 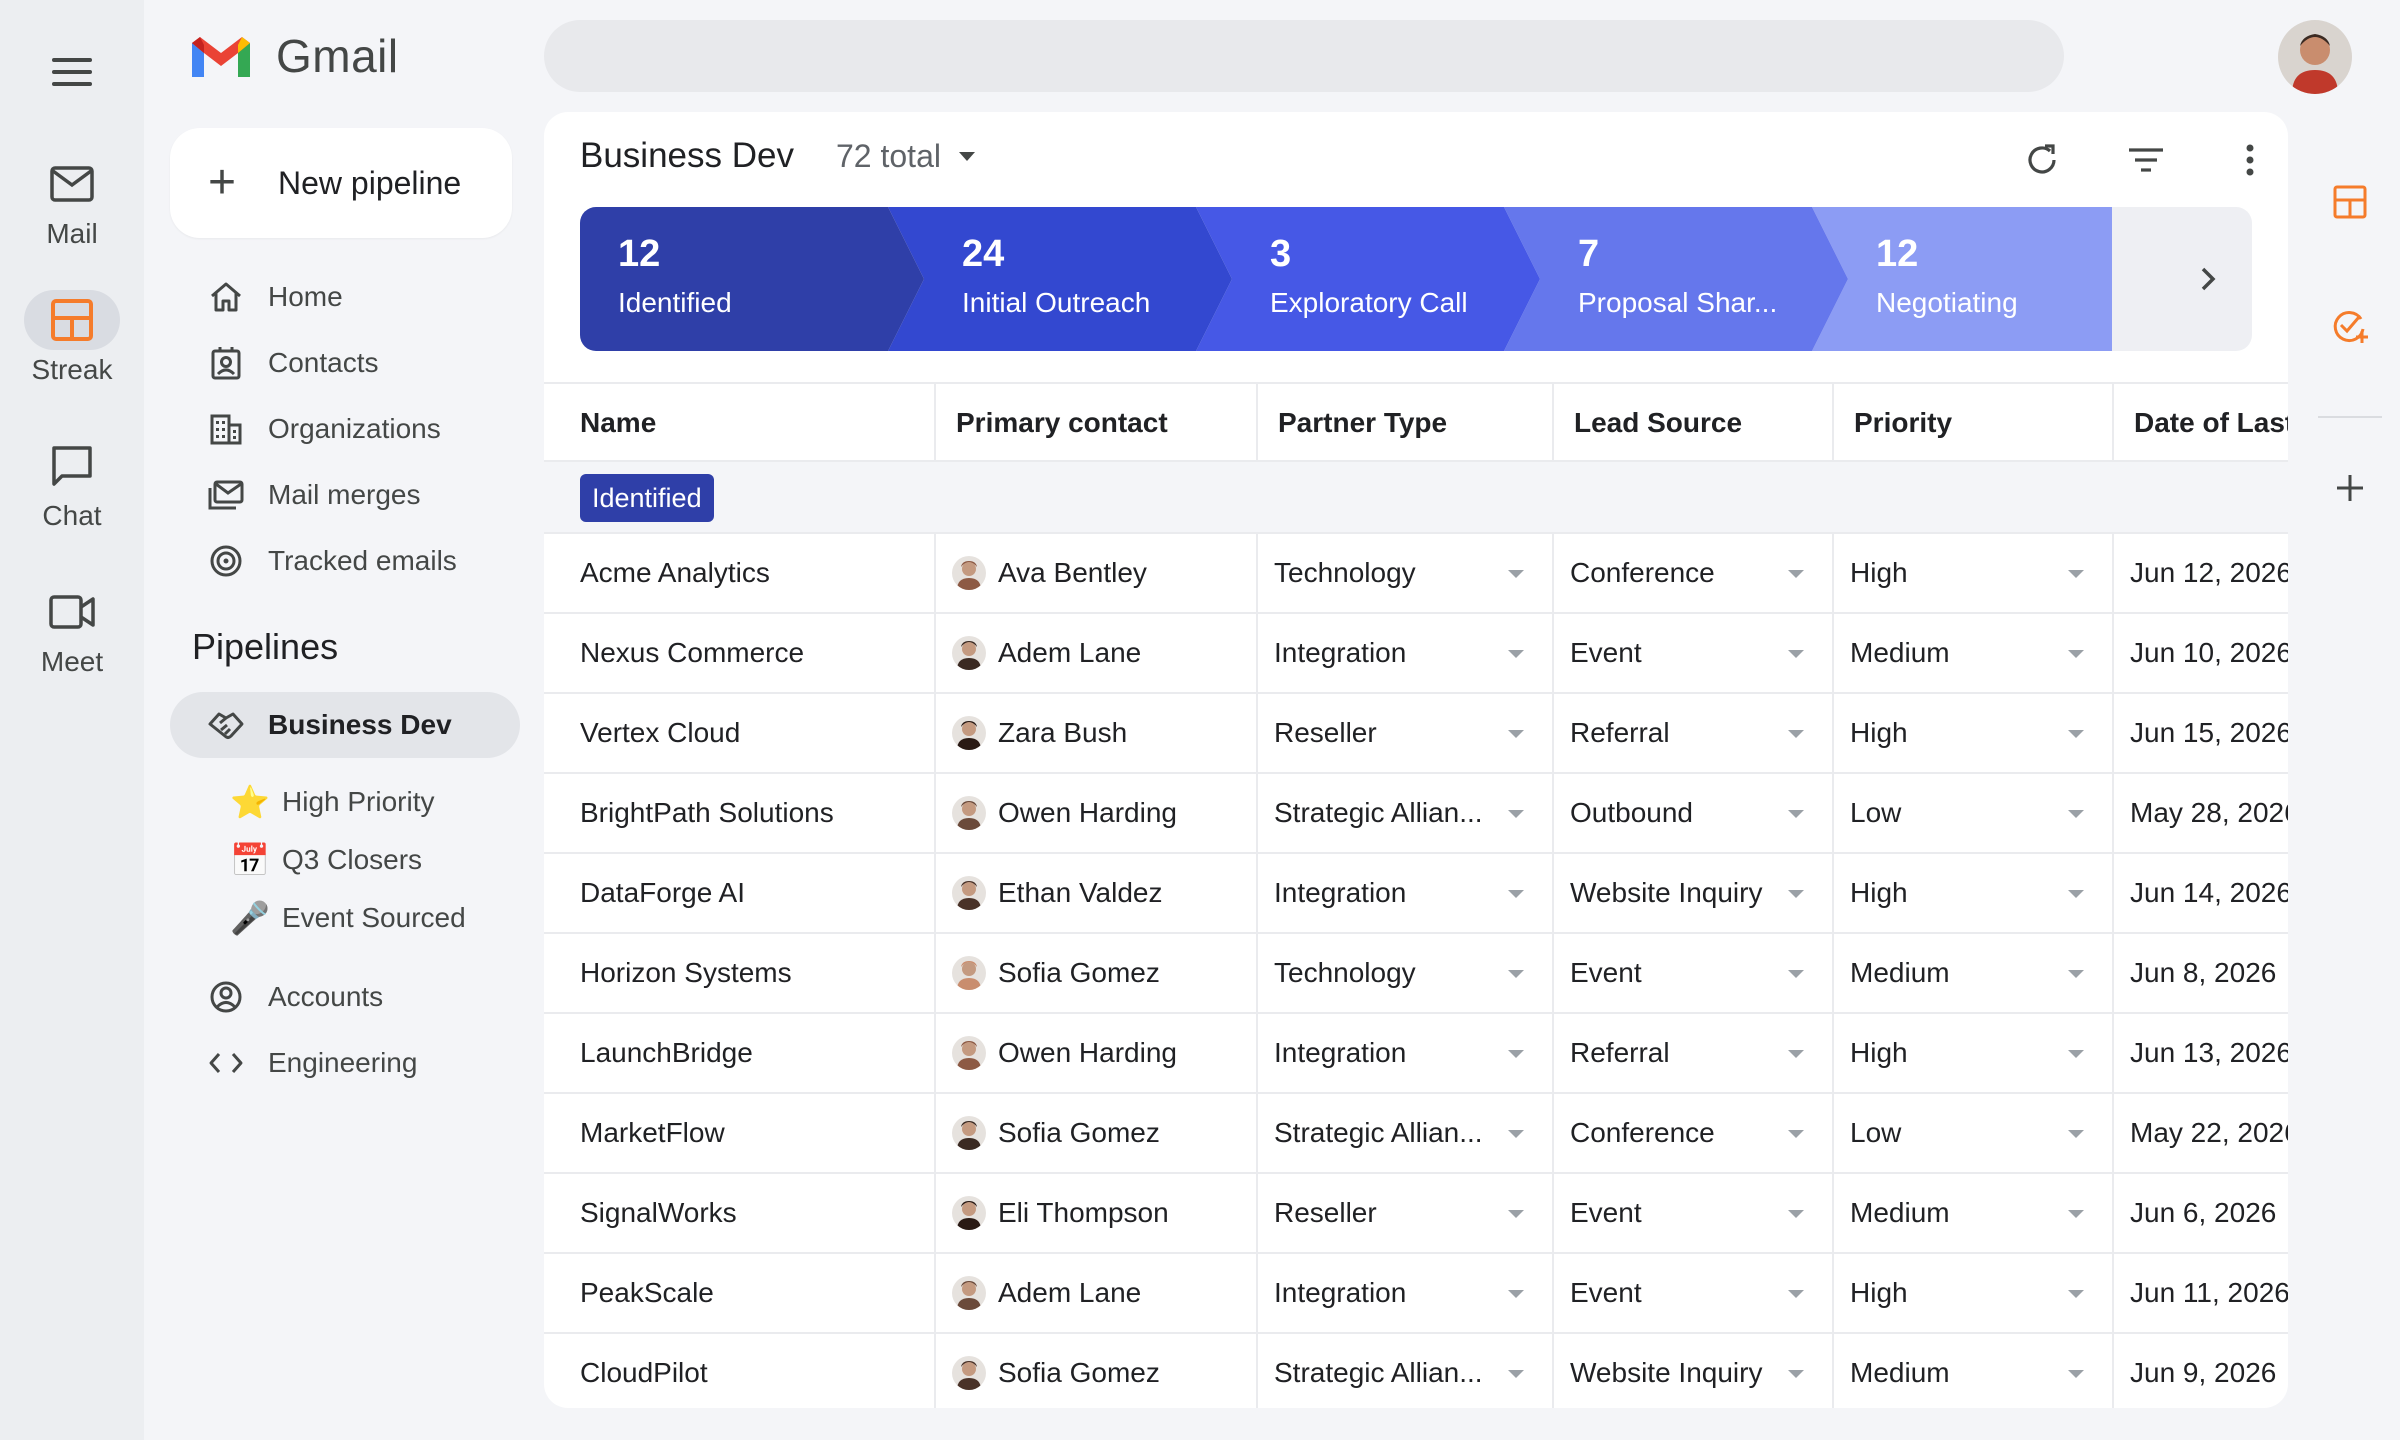 What do you see at coordinates (2350, 326) in the screenshot?
I see `tasks-sidebar-button` at bounding box center [2350, 326].